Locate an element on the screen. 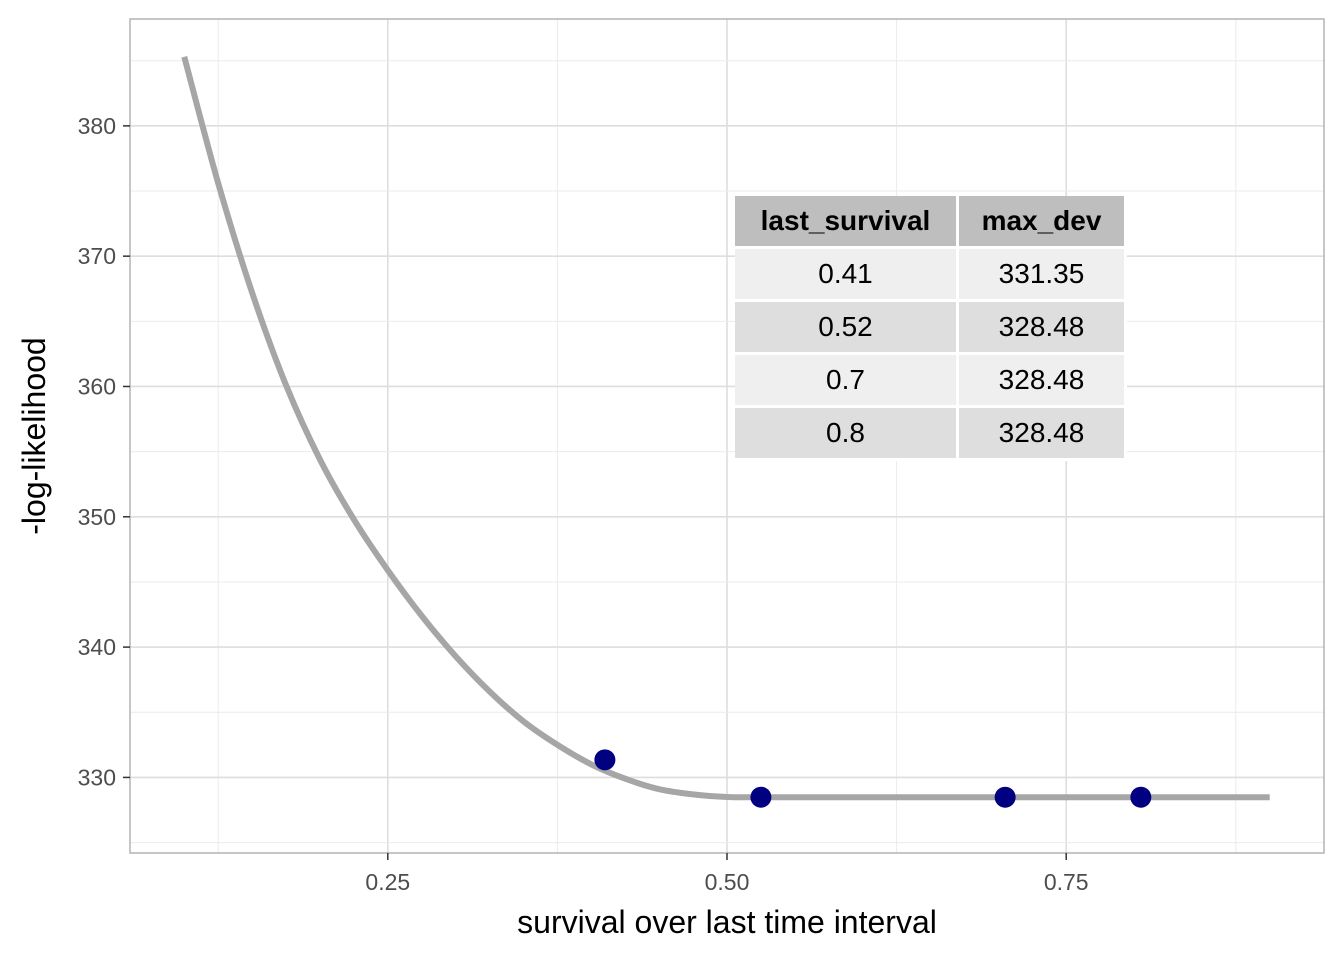 The image size is (1344, 960). y-tick-label: 350 is located at coordinates (97, 517).